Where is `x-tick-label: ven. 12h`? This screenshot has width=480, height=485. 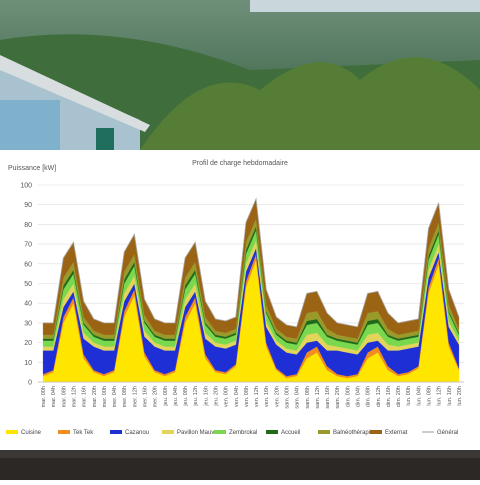 x-tick-label: ven. 12h is located at coordinates (257, 396).